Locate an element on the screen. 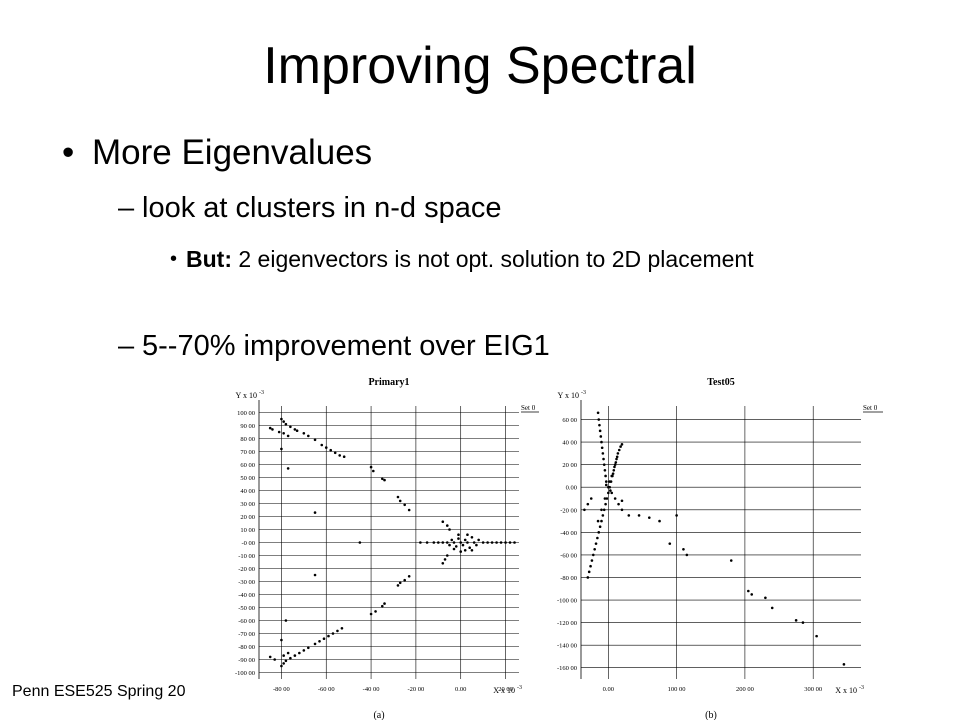 Image resolution: width=960 pixels, height=725 pixels. x-tick-label: -20 00 is located at coordinates (415, 689).